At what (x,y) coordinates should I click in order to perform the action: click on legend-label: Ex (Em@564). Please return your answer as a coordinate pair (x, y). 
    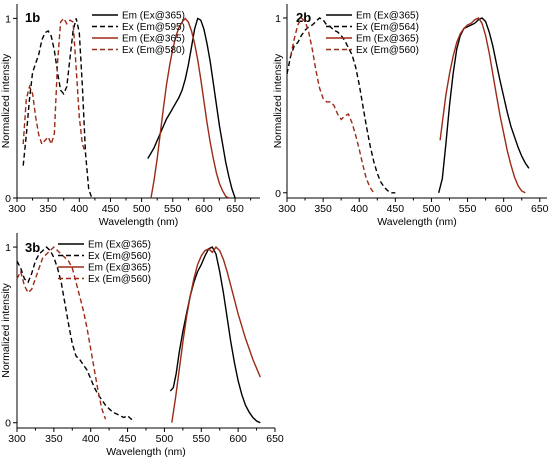
    Looking at the image, I should click on (387, 27).